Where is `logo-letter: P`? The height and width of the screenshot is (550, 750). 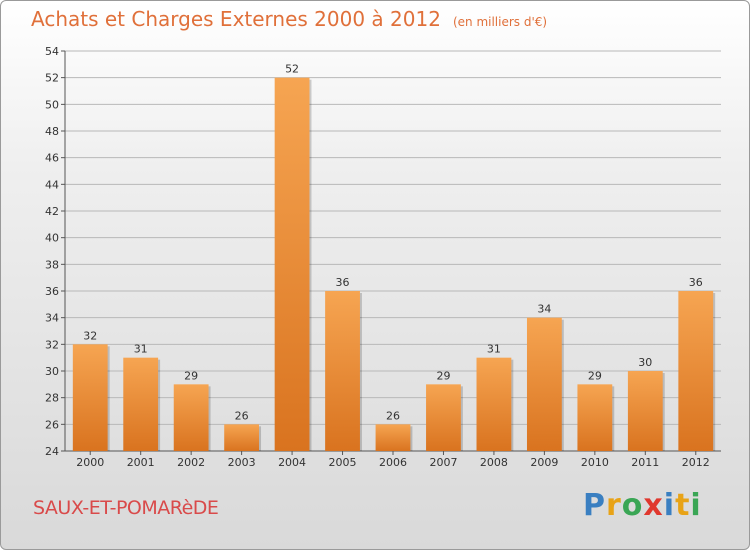 logo-letter: P is located at coordinates (594, 505).